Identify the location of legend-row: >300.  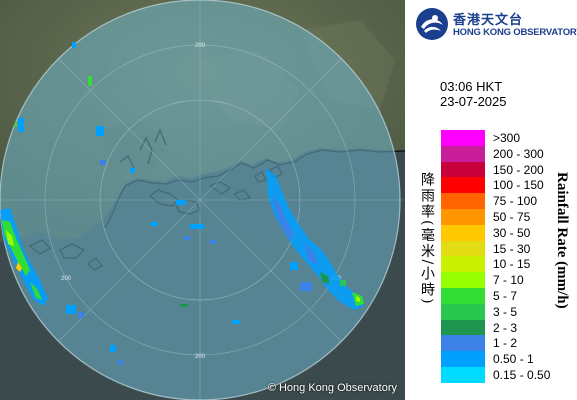
(506, 138).